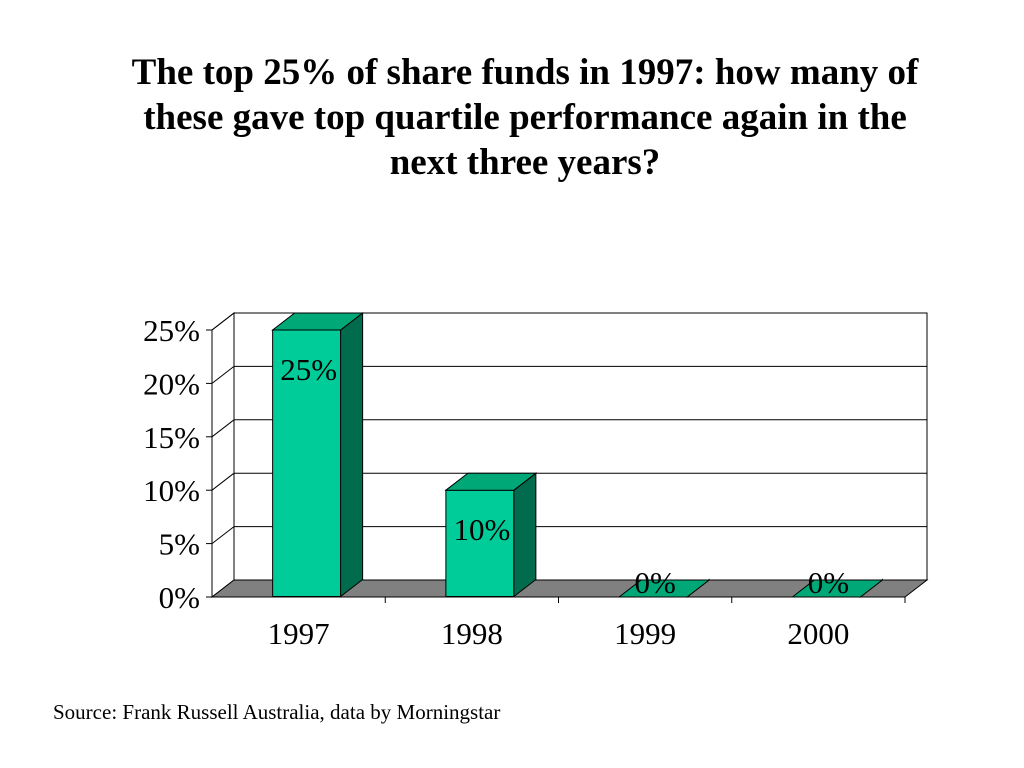 Image resolution: width=1024 pixels, height=768 pixels. Describe the element at coordinates (481, 529) in the screenshot. I see `data-label: 10%` at that location.